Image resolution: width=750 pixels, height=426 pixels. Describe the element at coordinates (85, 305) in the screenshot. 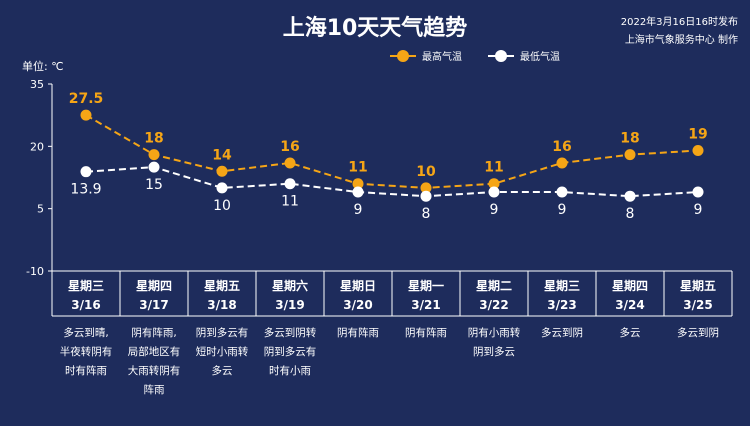

I see `day-date: 3/16` at that location.